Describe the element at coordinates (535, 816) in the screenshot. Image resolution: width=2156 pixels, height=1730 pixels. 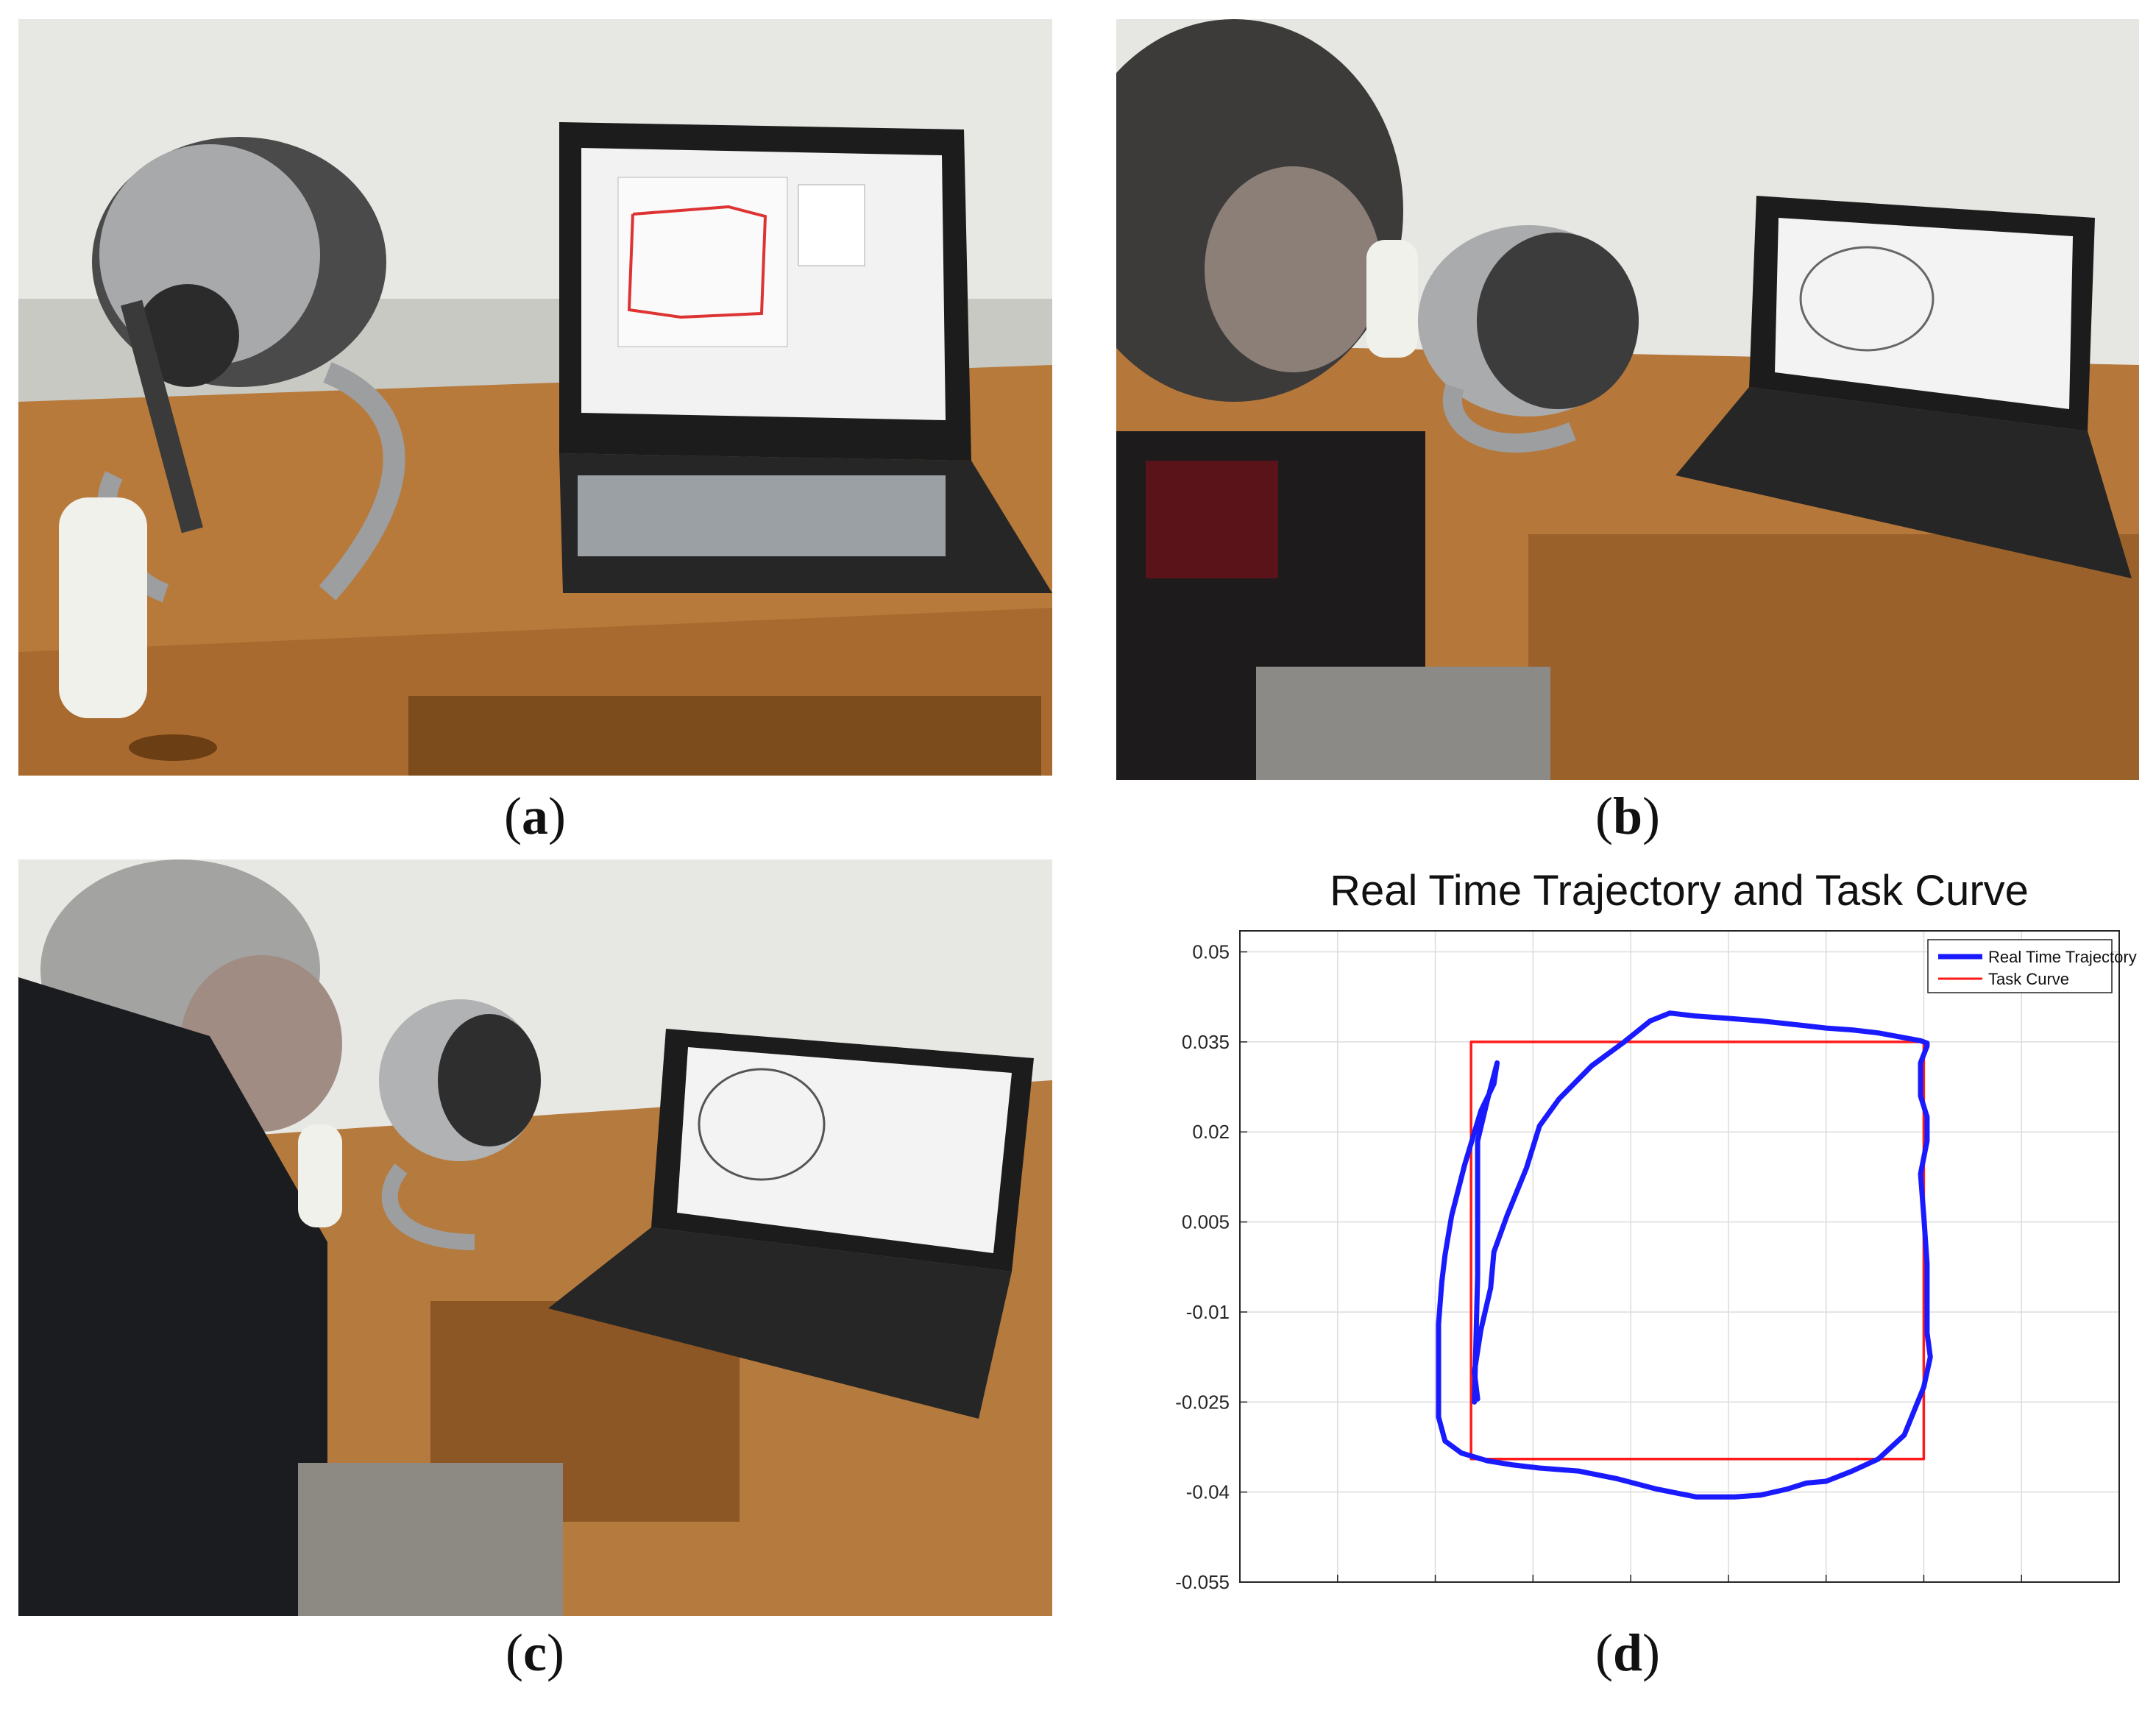
I see `panel-label-a: (a)` at that location.